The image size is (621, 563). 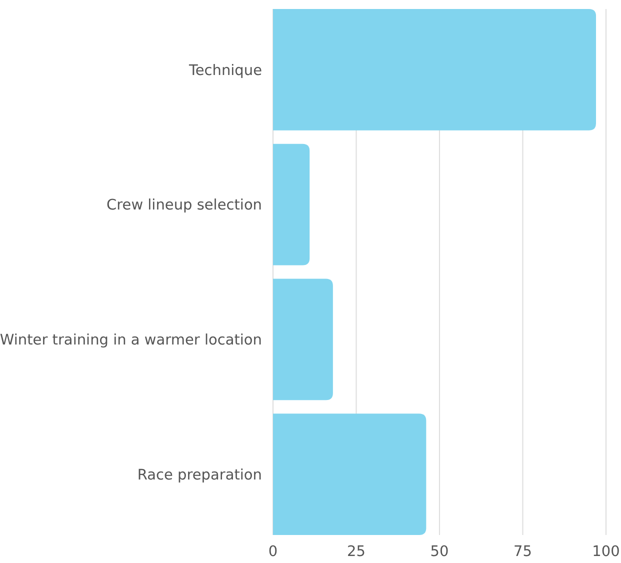 I want to click on y-tick-label: Race preparation, so click(x=199, y=475).